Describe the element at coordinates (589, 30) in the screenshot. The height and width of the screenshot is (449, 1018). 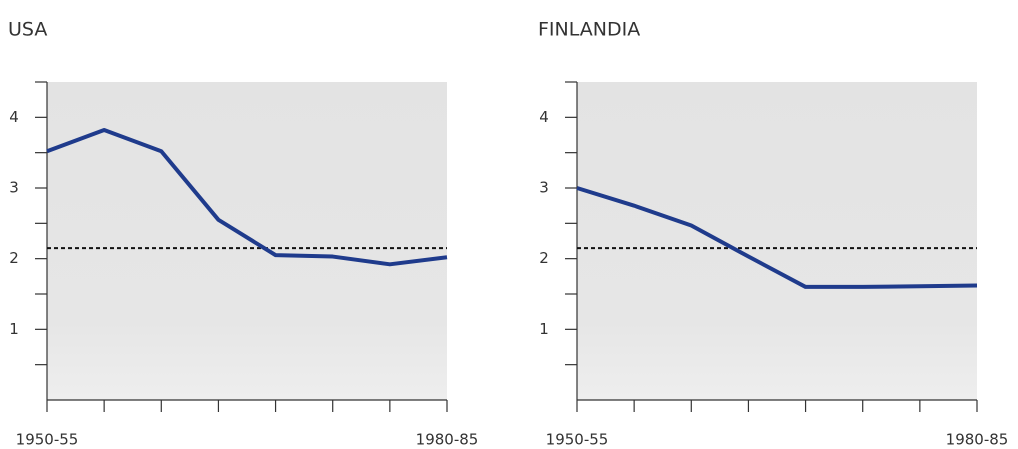
I see `chart-title: FINLANDIA` at that location.